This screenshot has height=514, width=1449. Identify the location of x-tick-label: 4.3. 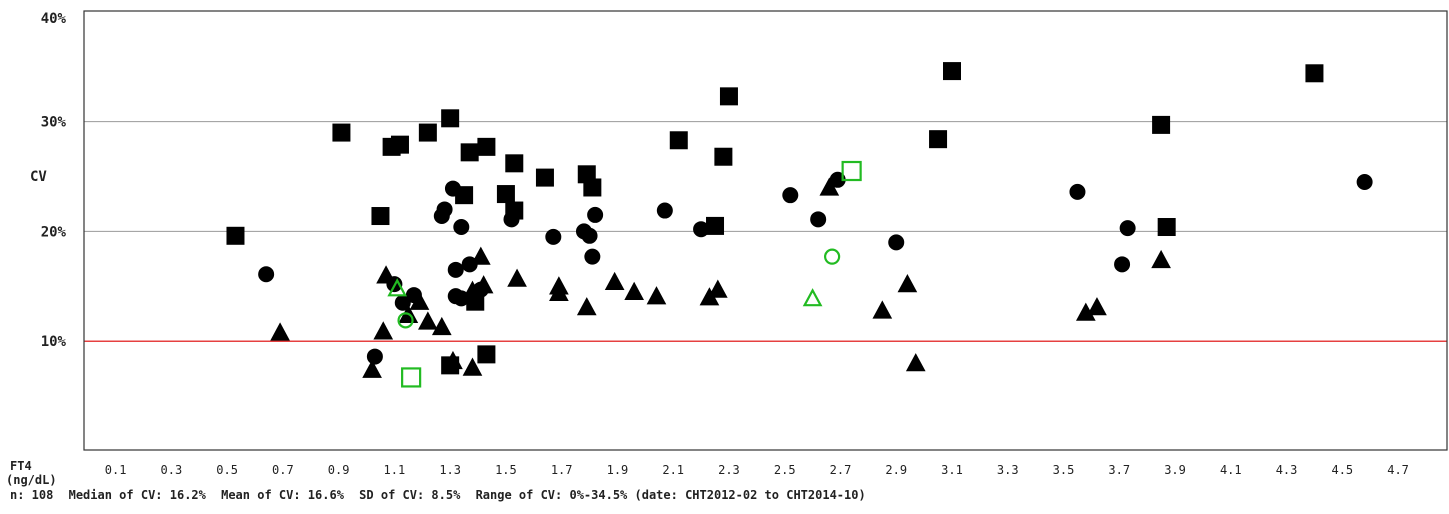
(1287, 470).